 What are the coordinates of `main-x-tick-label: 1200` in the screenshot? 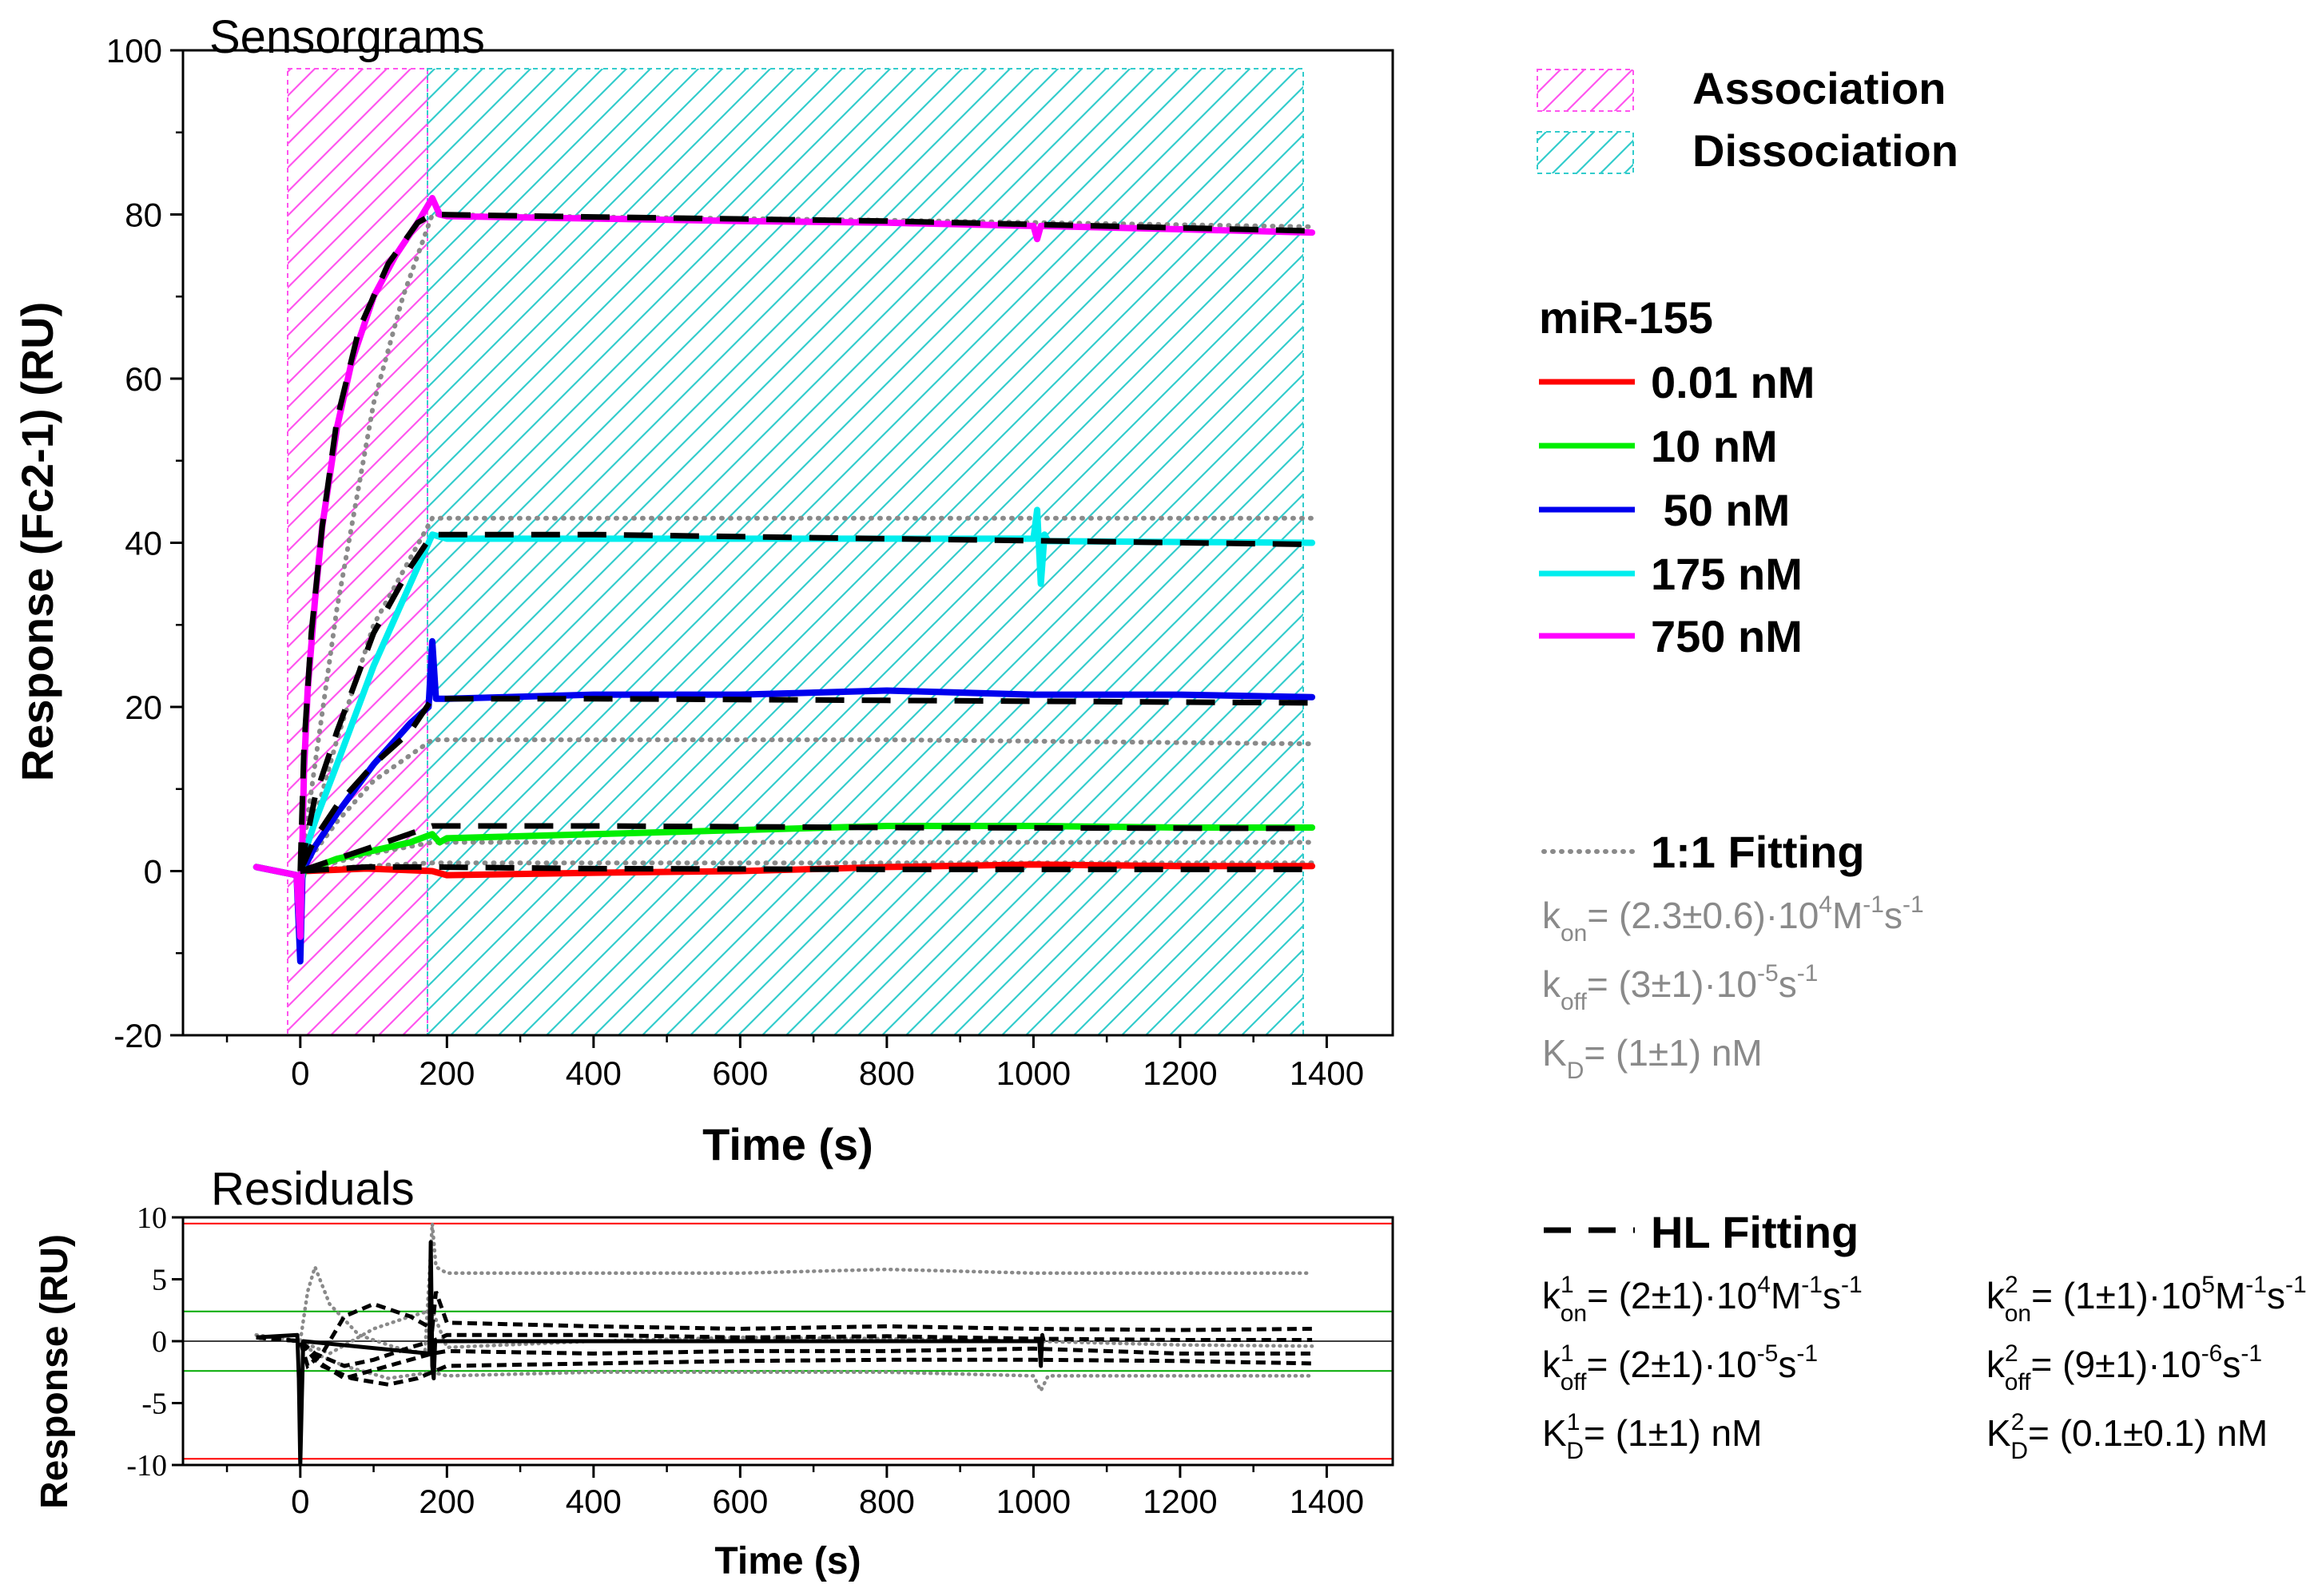 It's located at (1180, 1073).